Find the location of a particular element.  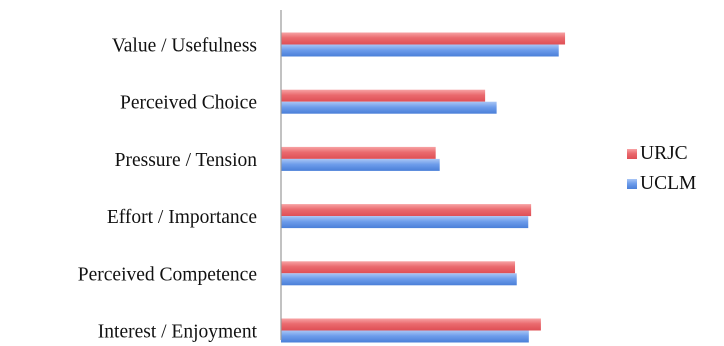

bar-uclm-effort-importance is located at coordinates (405, 222).